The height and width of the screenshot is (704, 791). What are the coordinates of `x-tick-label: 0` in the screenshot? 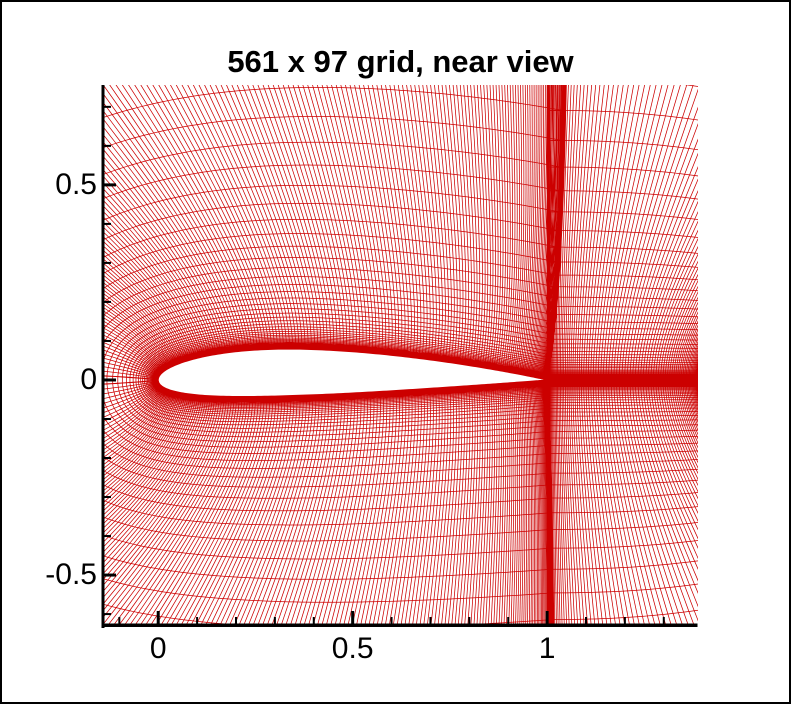 It's located at (158, 648).